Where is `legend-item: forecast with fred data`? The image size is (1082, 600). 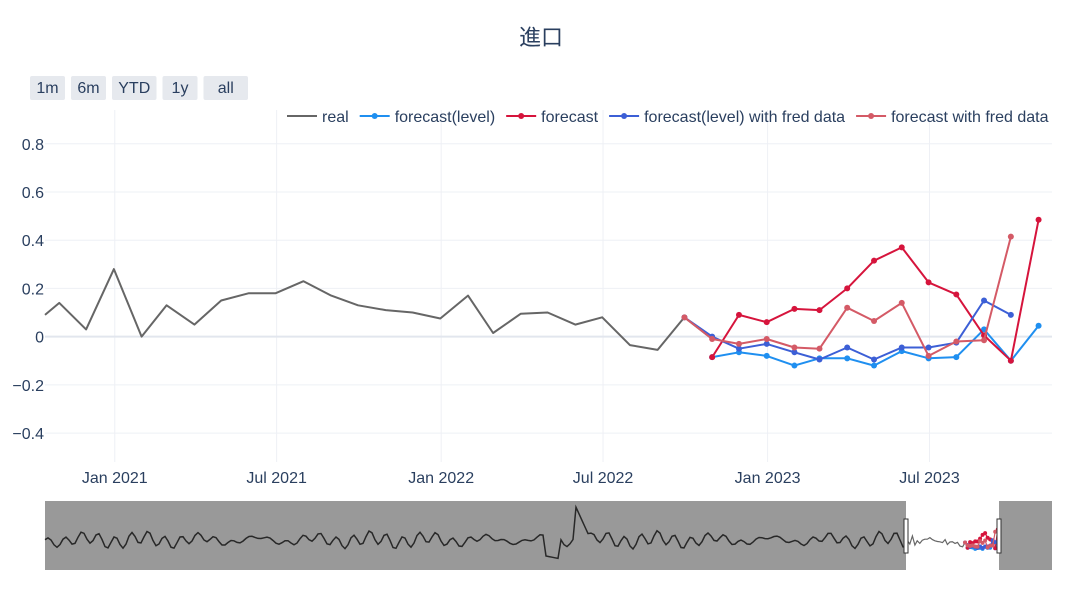
legend-item: forecast with fred data is located at coordinates (952, 117).